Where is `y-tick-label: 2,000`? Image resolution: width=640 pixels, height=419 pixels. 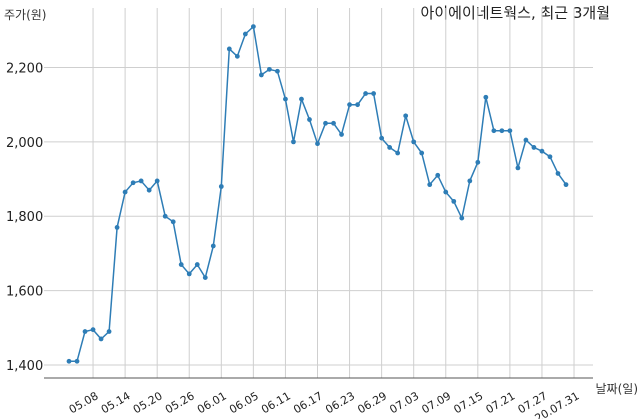 y-tick-label: 2,000 is located at coordinates (24, 143).